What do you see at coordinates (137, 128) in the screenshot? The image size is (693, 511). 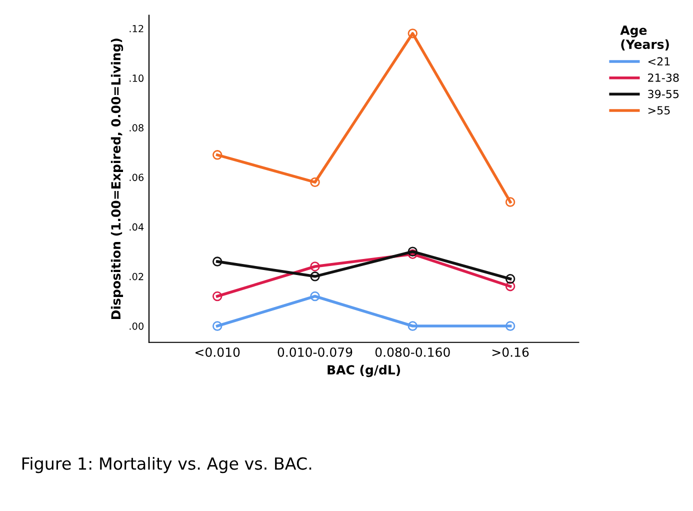 I see `y-tick-label: .08` at bounding box center [137, 128].